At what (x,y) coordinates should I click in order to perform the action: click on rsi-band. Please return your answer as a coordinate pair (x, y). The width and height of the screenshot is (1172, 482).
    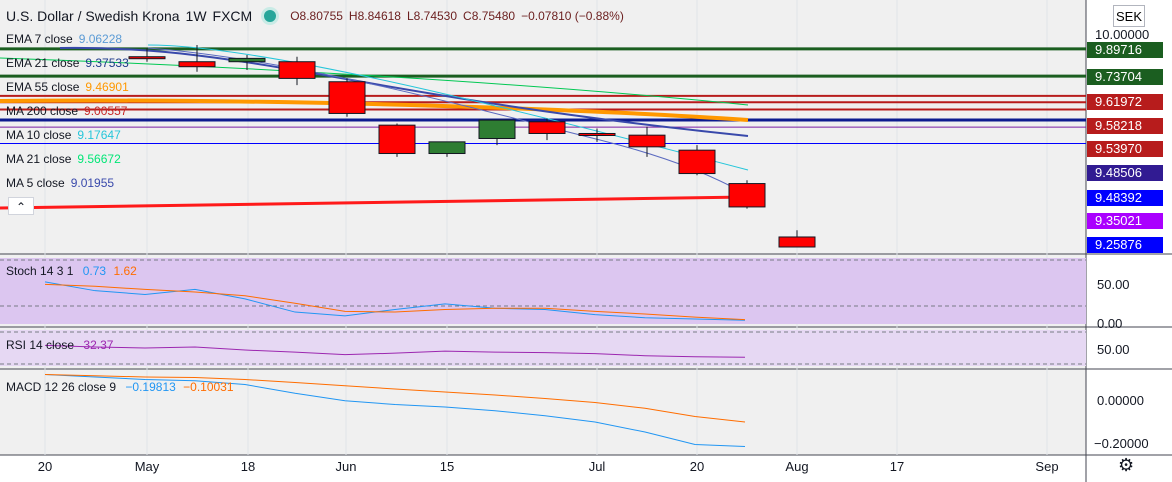
    Looking at the image, I should click on (543, 348).